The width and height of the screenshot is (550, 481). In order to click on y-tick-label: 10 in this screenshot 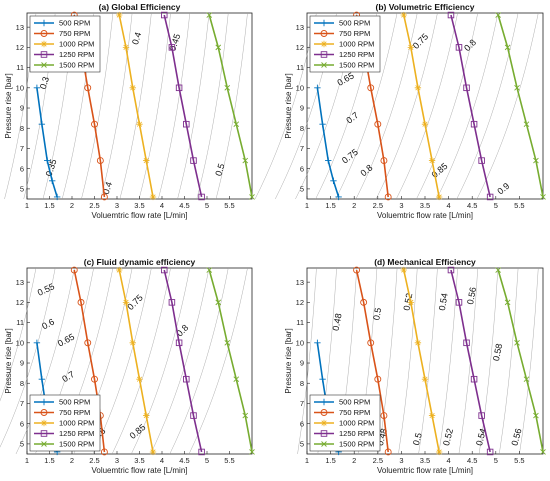, I will do `click(300, 87)`.